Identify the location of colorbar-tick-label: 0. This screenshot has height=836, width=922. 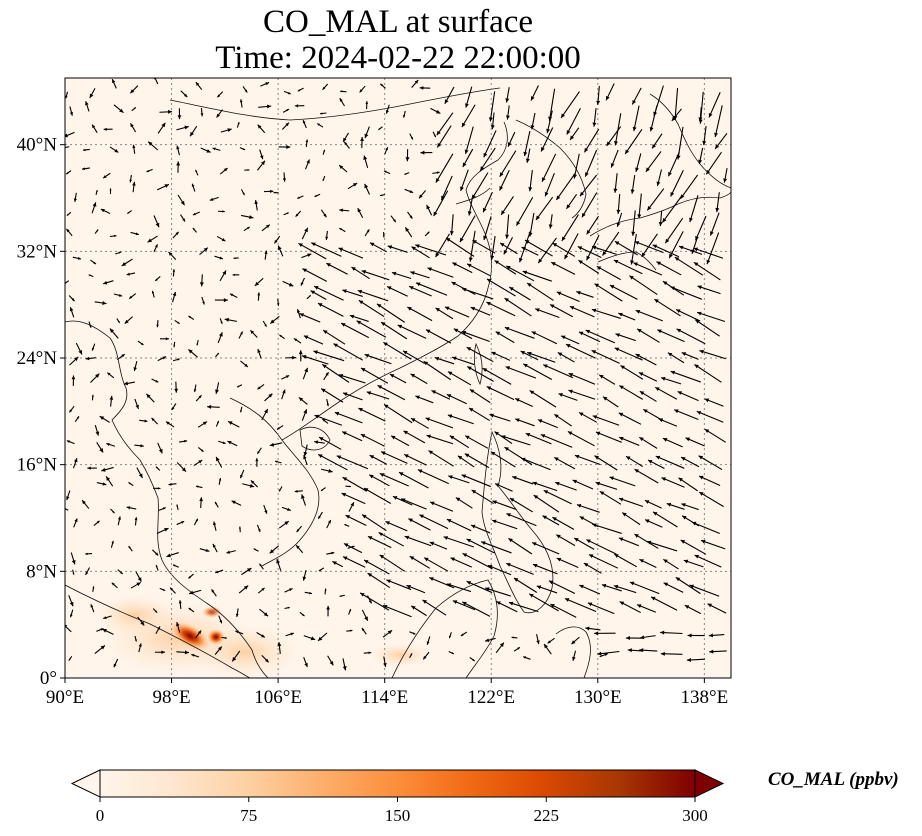
(100, 815).